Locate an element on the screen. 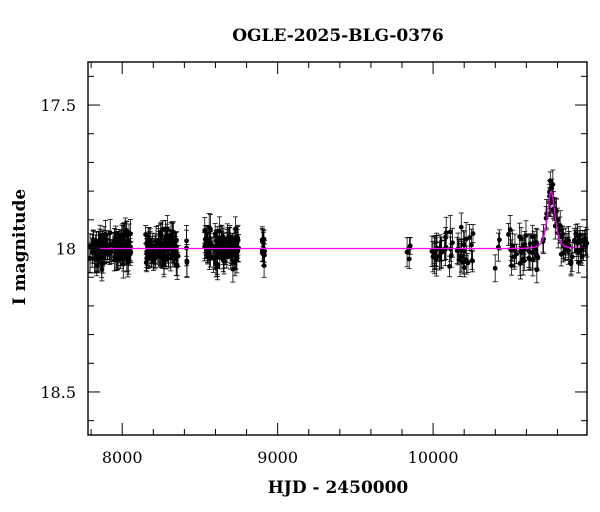  x-axis-label: HJD - 2450000 is located at coordinates (338, 488).